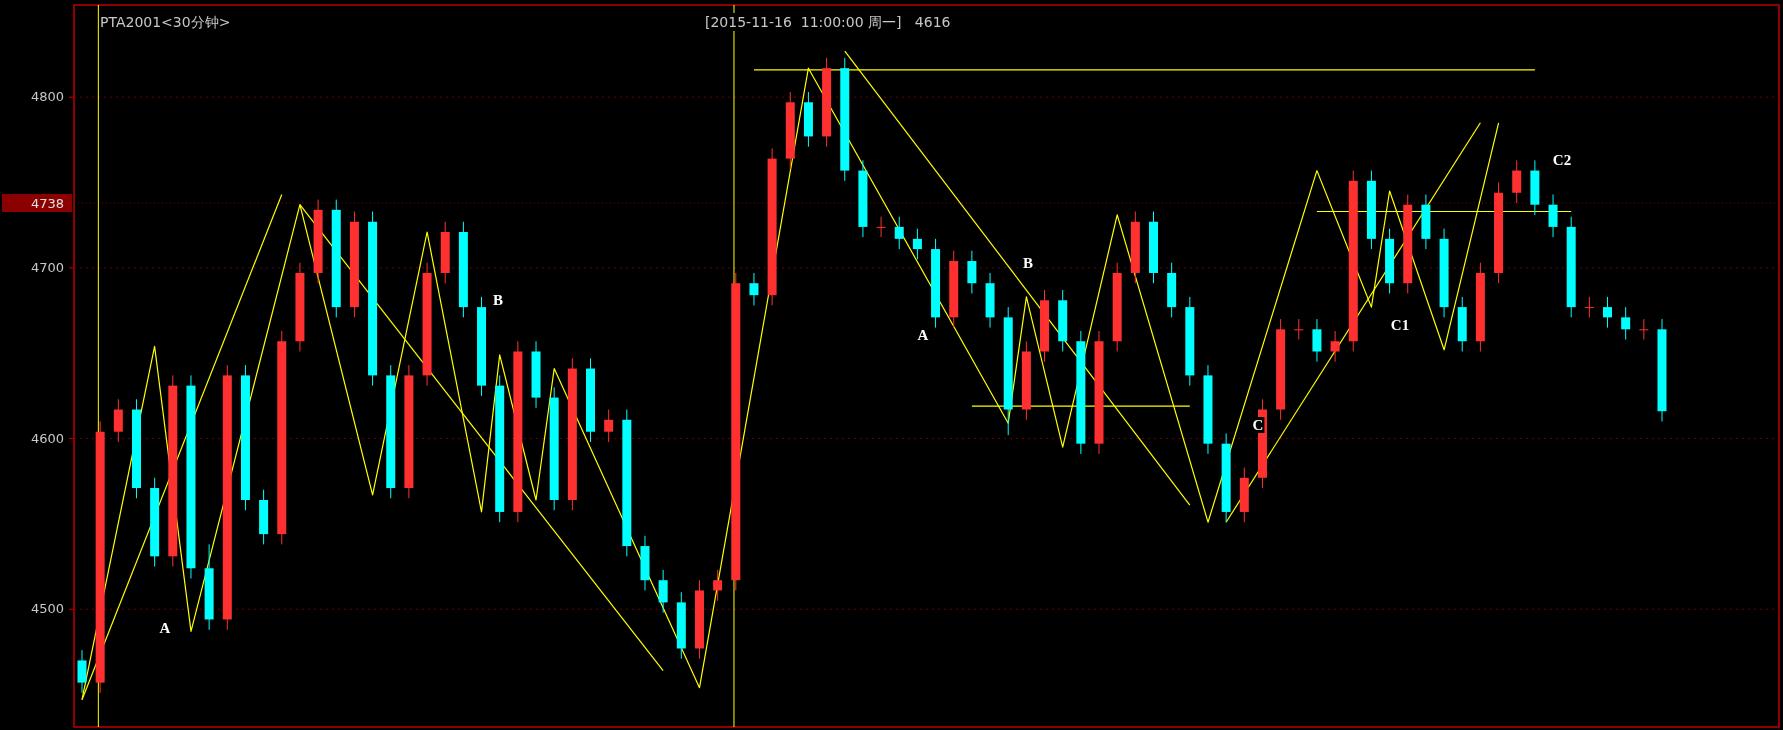 The image size is (1783, 730). What do you see at coordinates (828, 22) in the screenshot?
I see `text: [2015-11-16 11:00:00 周一] 4616` at bounding box center [828, 22].